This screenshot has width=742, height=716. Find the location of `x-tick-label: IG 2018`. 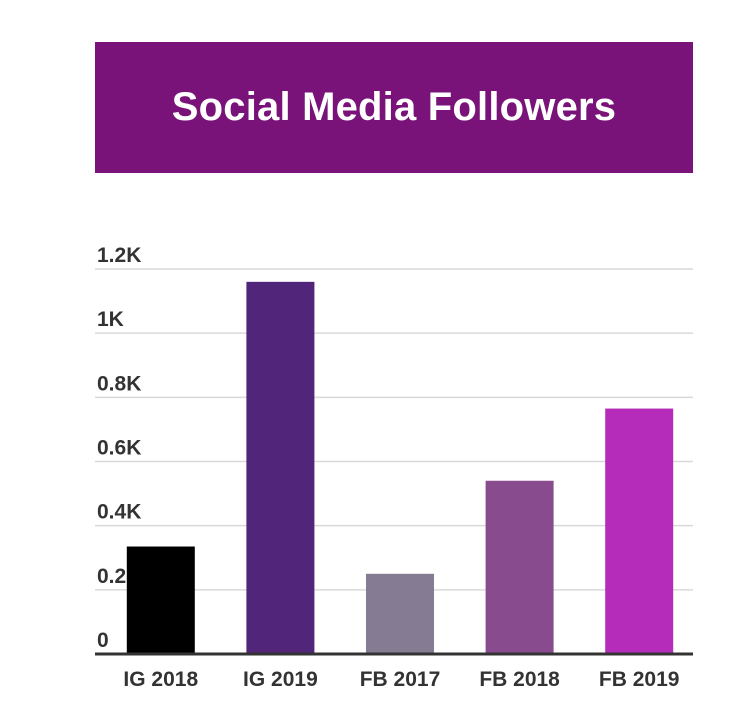

x-tick-label: IG 2018 is located at coordinates (160, 679).